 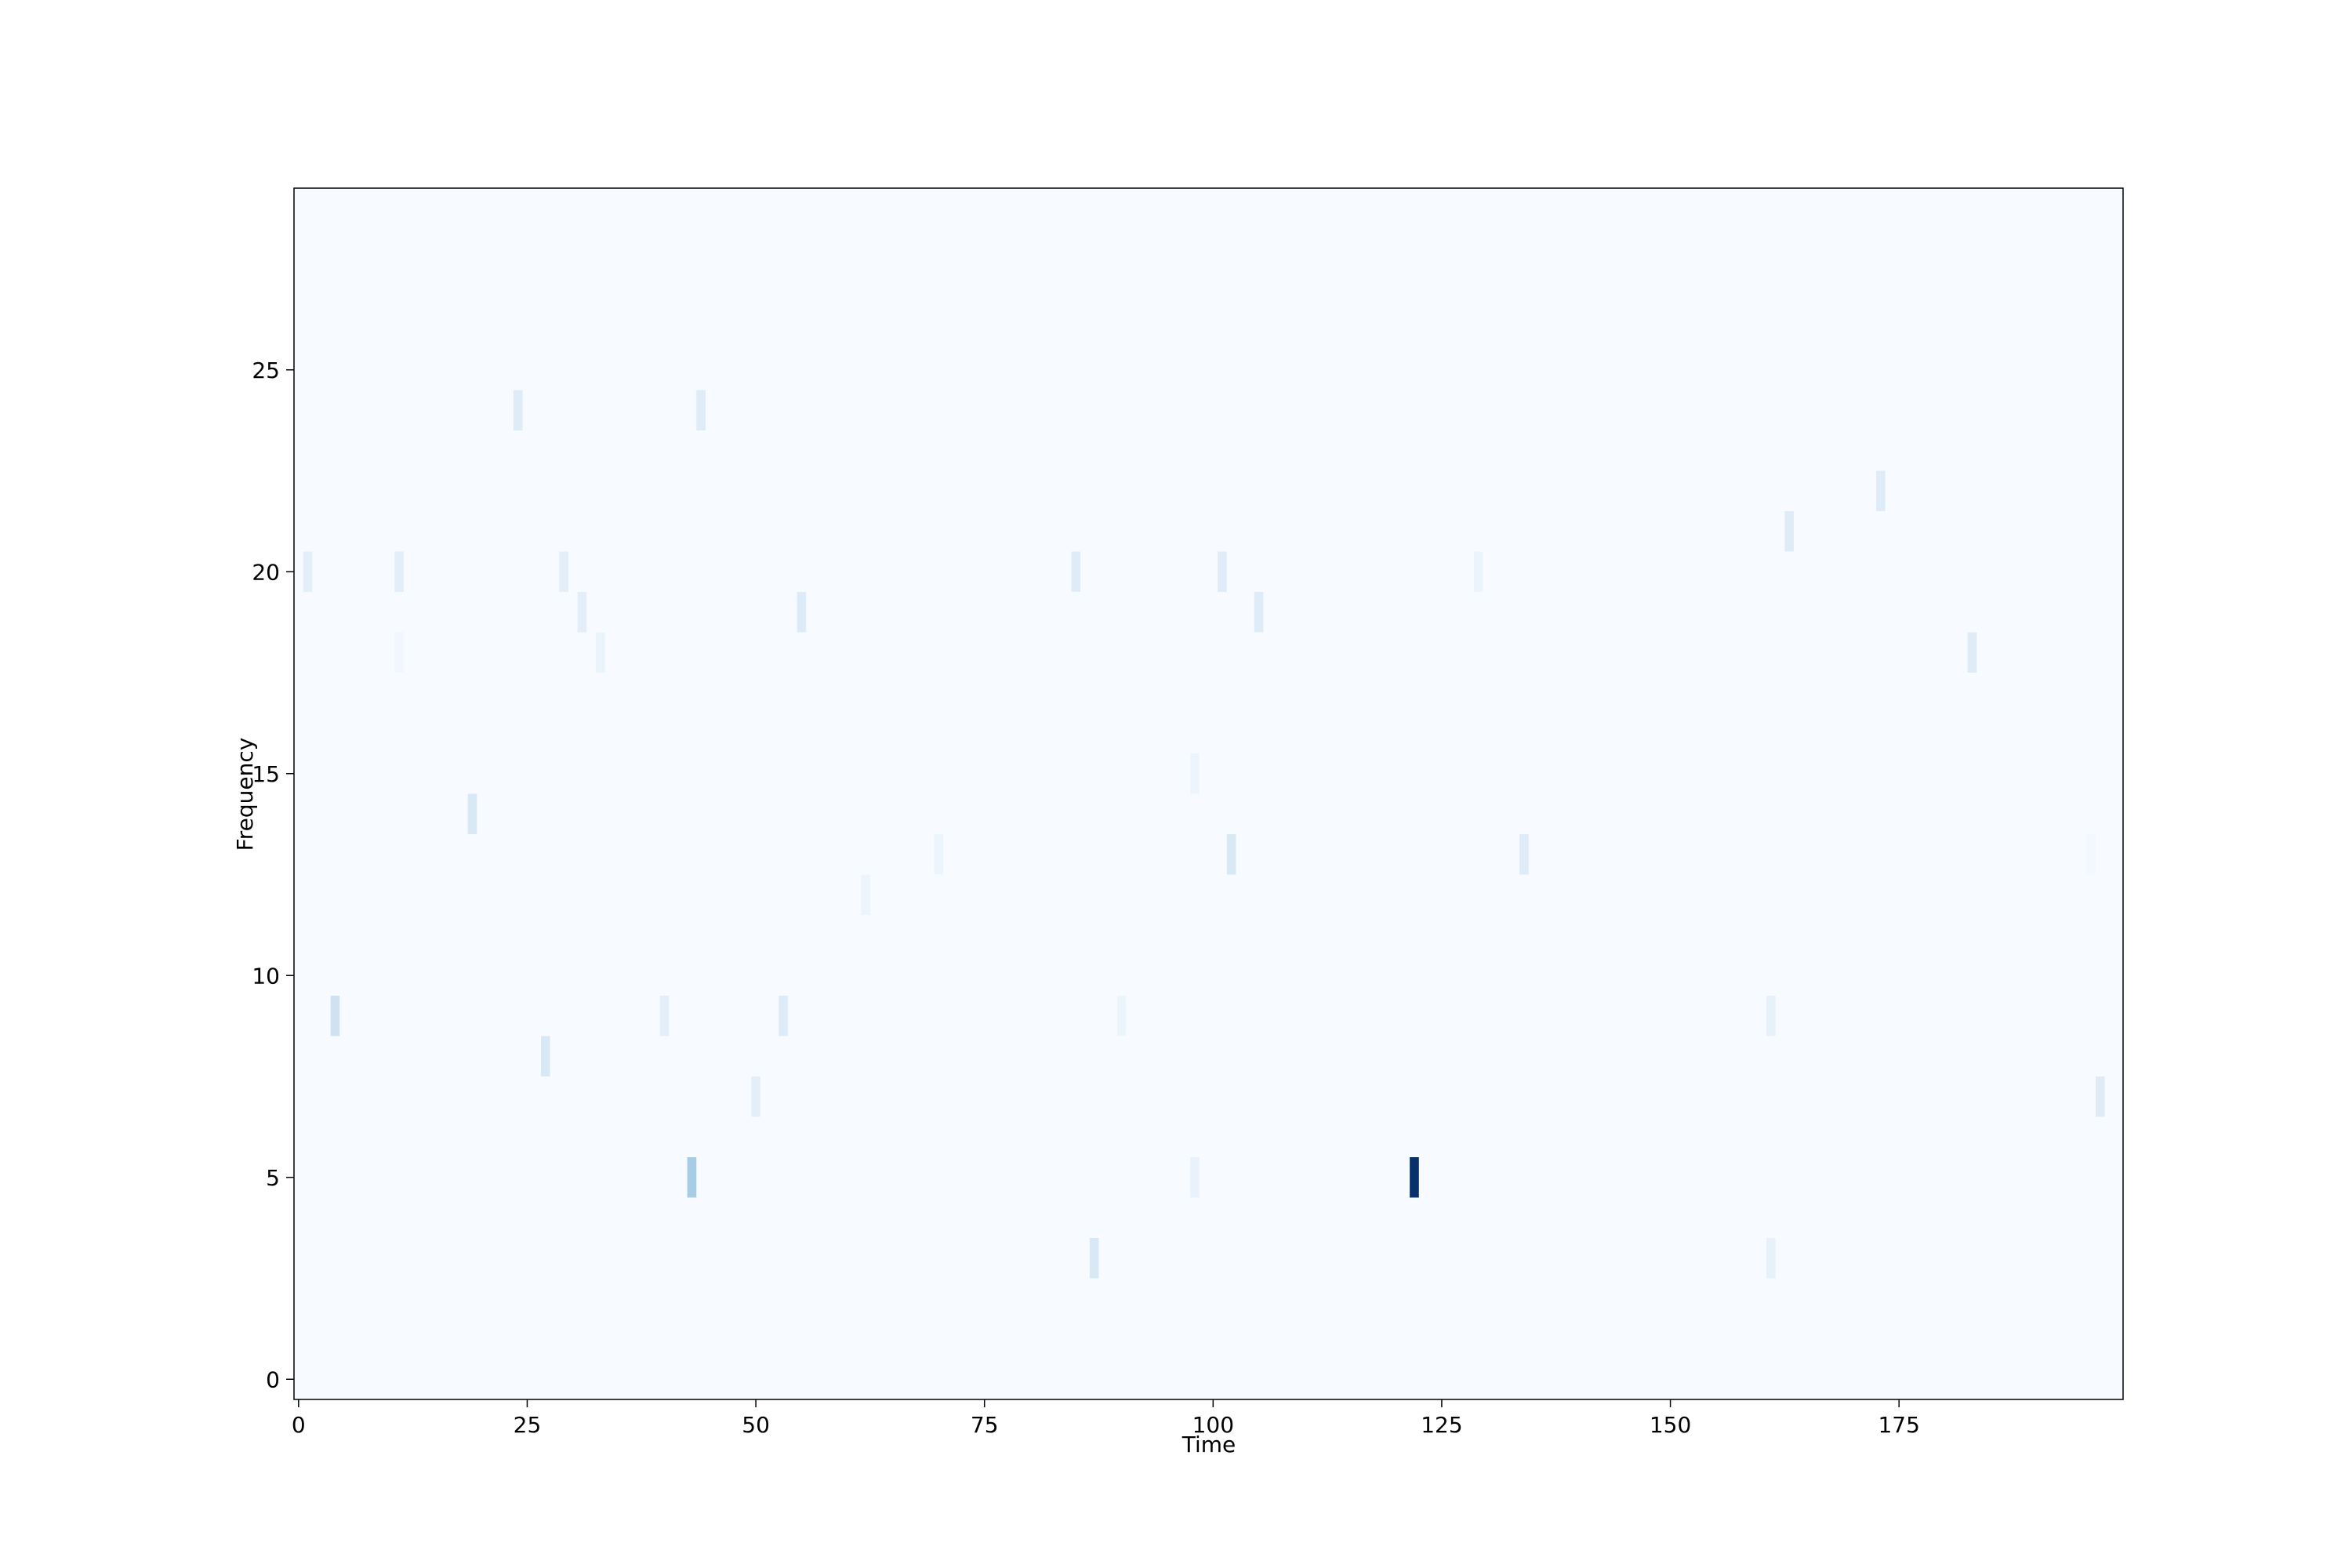 What do you see at coordinates (266, 774) in the screenshot?
I see `y-tick-label: 15` at bounding box center [266, 774].